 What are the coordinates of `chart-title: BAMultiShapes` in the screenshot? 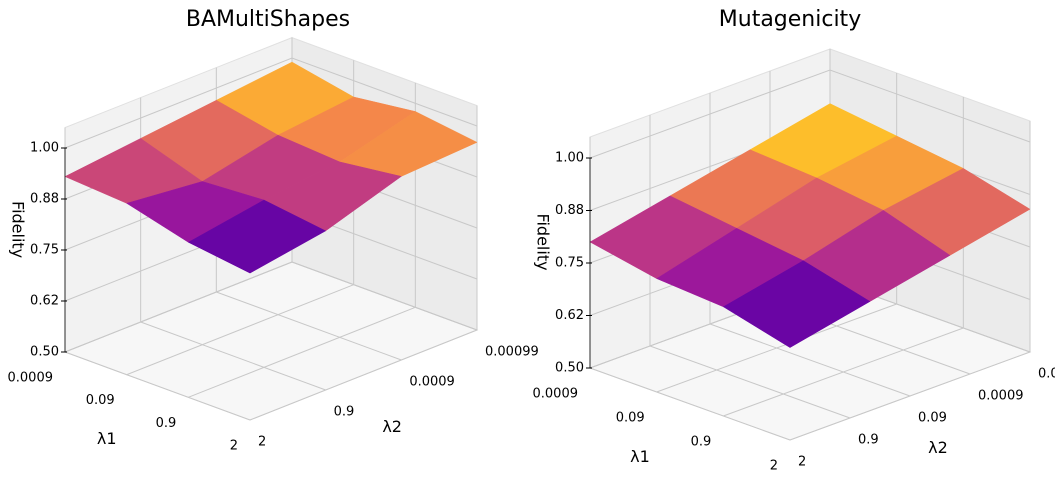 It's located at (268, 19).